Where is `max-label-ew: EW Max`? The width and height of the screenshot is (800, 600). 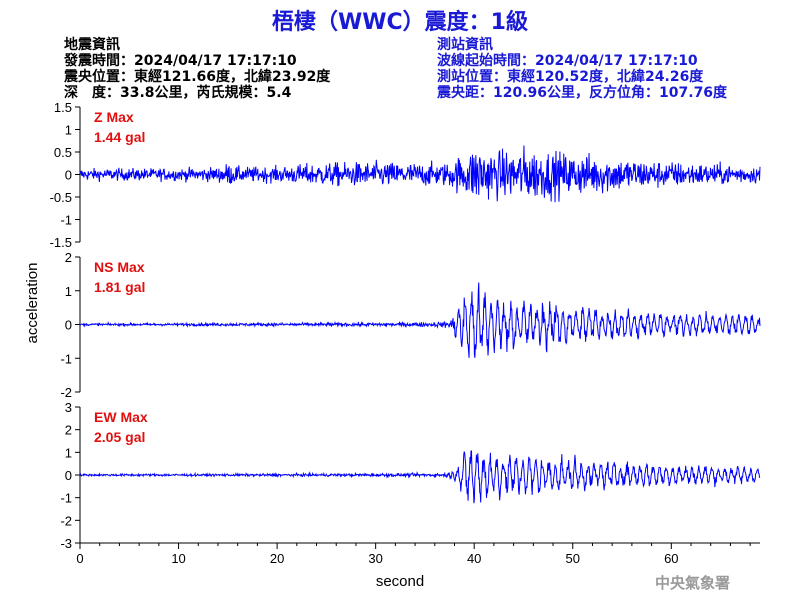 max-label-ew: EW Max is located at coordinates (121, 417).